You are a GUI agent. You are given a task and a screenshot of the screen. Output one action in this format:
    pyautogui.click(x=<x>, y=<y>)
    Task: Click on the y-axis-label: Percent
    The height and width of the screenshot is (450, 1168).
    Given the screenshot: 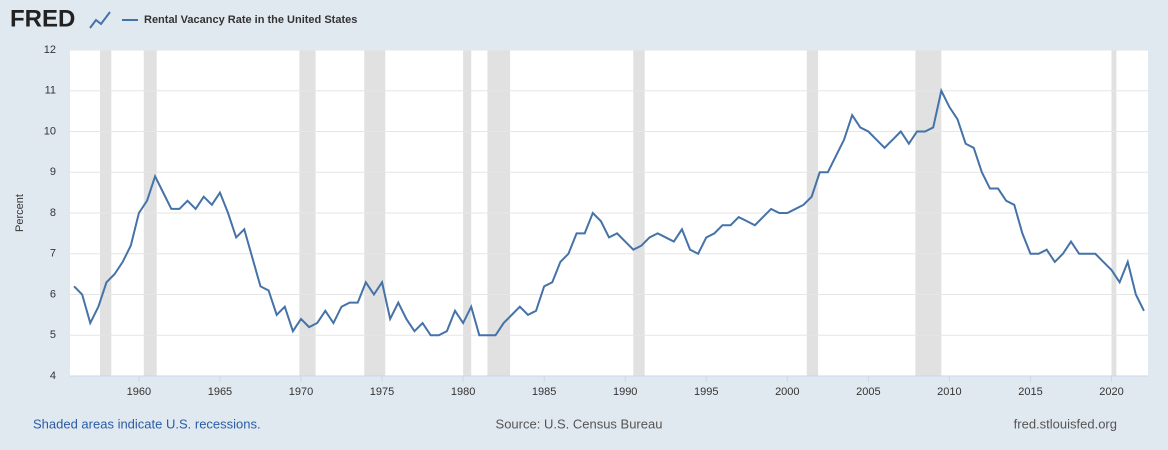 What is the action you would take?
    pyautogui.click(x=20, y=213)
    